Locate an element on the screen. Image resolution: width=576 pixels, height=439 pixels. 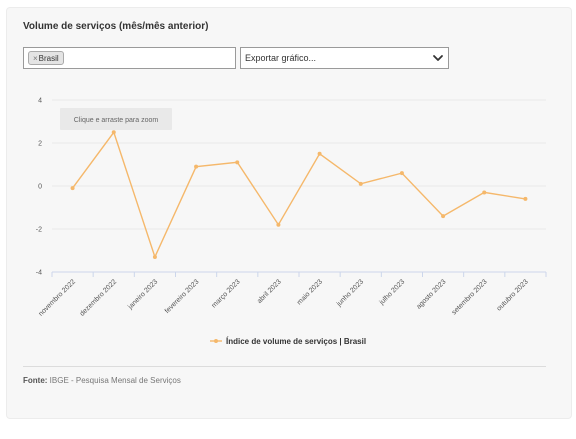
region-chip-label: Brasil is located at coordinates (48, 58).